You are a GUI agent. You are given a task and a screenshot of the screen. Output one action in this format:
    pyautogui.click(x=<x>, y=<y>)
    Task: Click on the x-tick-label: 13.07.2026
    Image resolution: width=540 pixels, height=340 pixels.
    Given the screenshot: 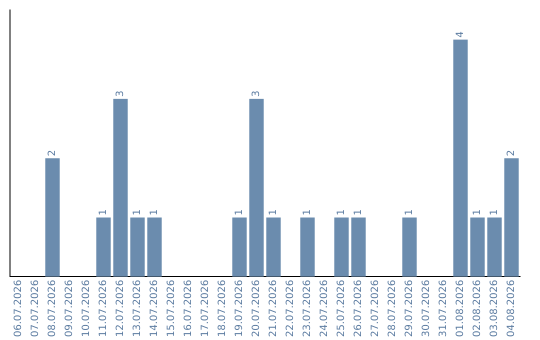 What is the action you would take?
    pyautogui.click(x=138, y=309)
    